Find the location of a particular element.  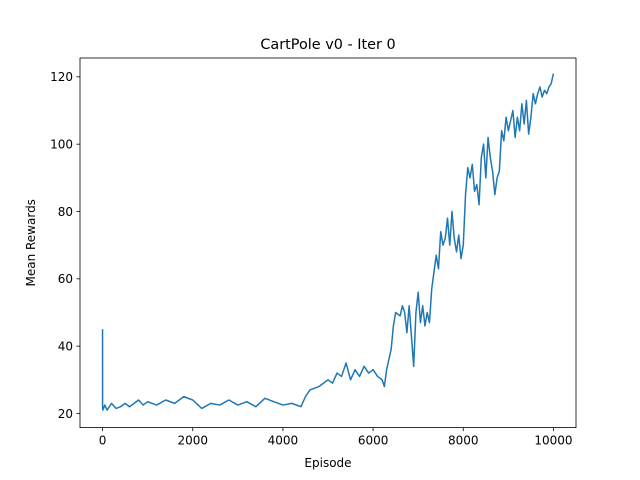

y-tick-label: 120 is located at coordinates (61, 77).